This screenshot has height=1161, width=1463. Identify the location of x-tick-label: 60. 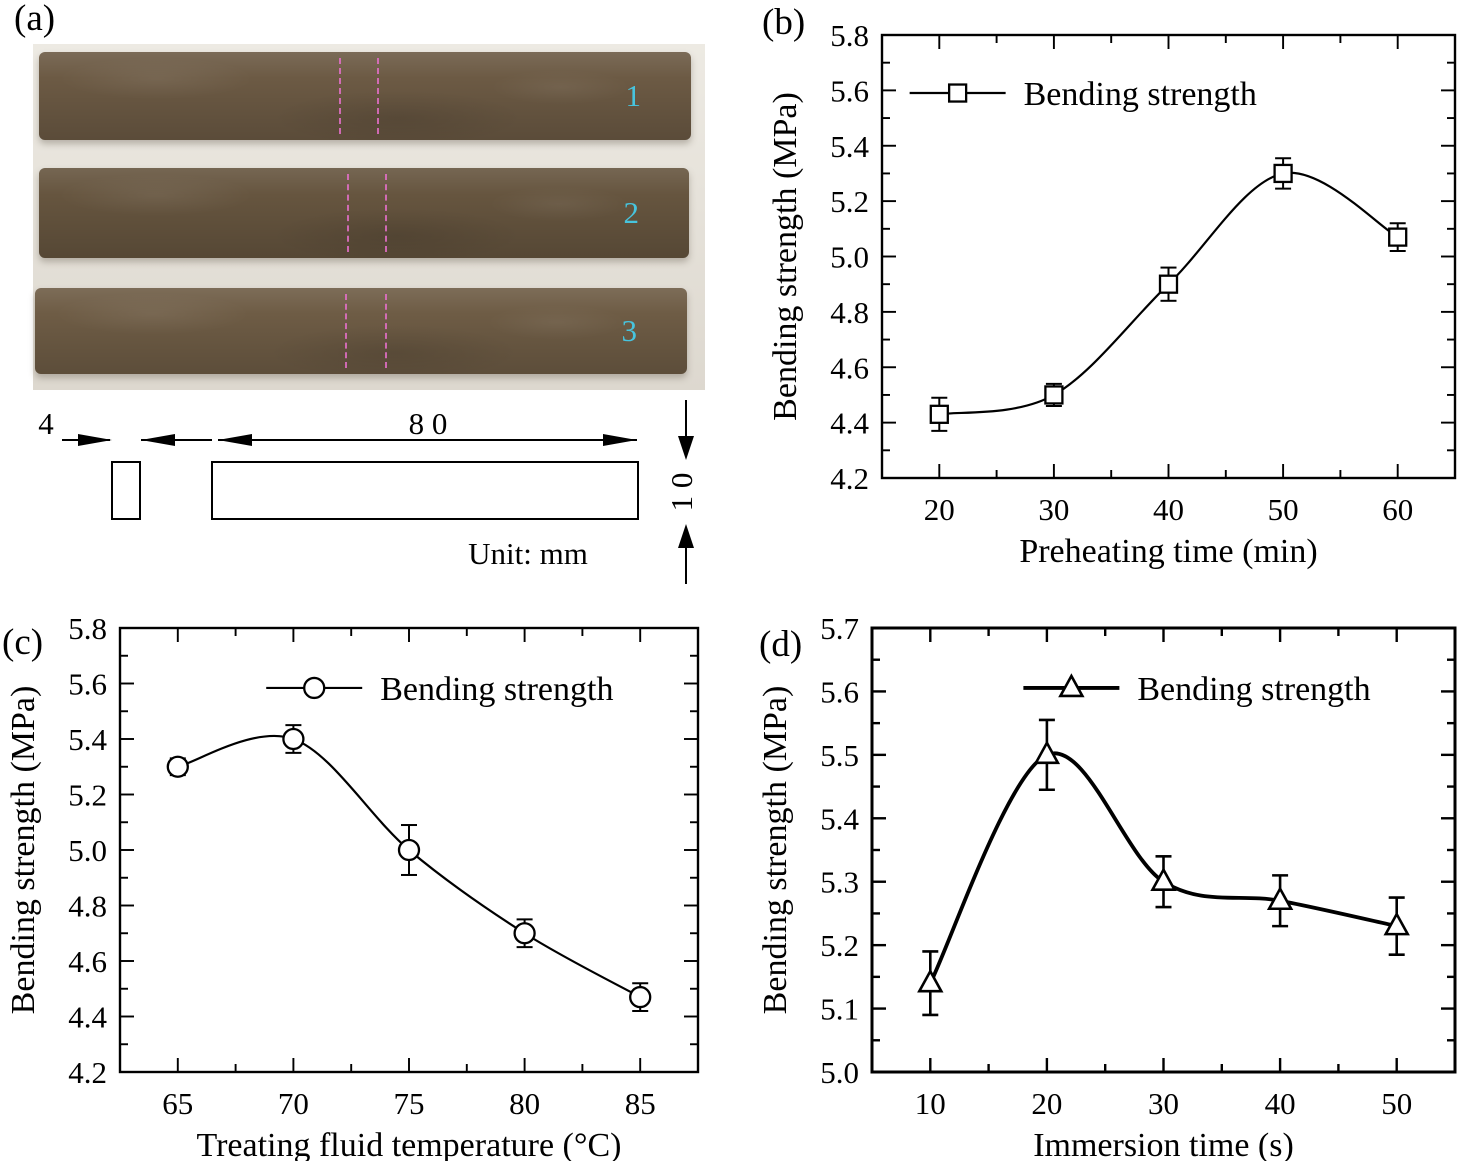
(1397, 509).